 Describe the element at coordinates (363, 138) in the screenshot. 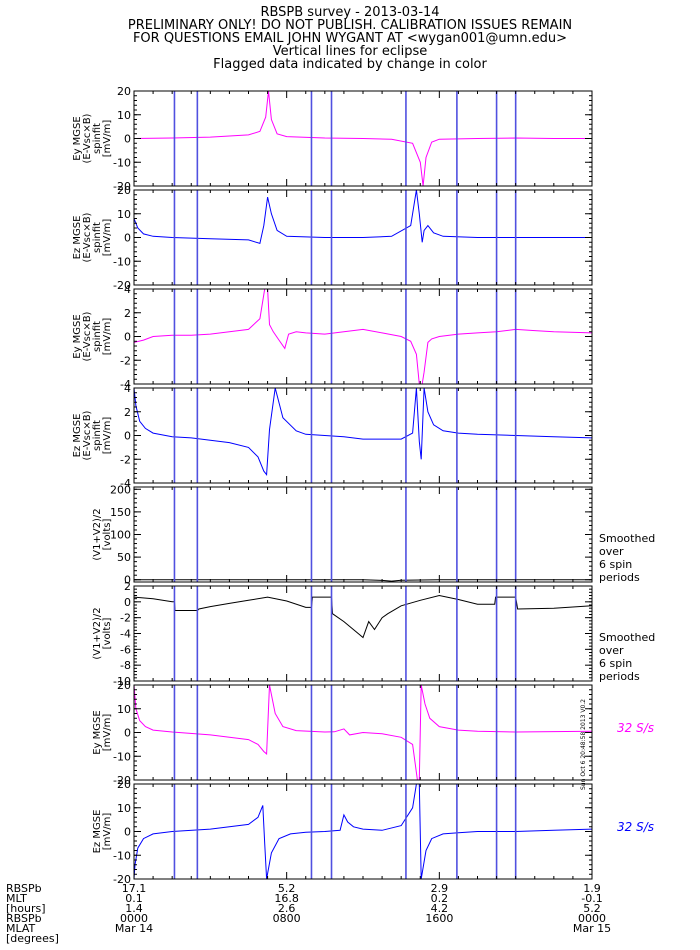

I see `series-line-ey-spinfit` at that location.